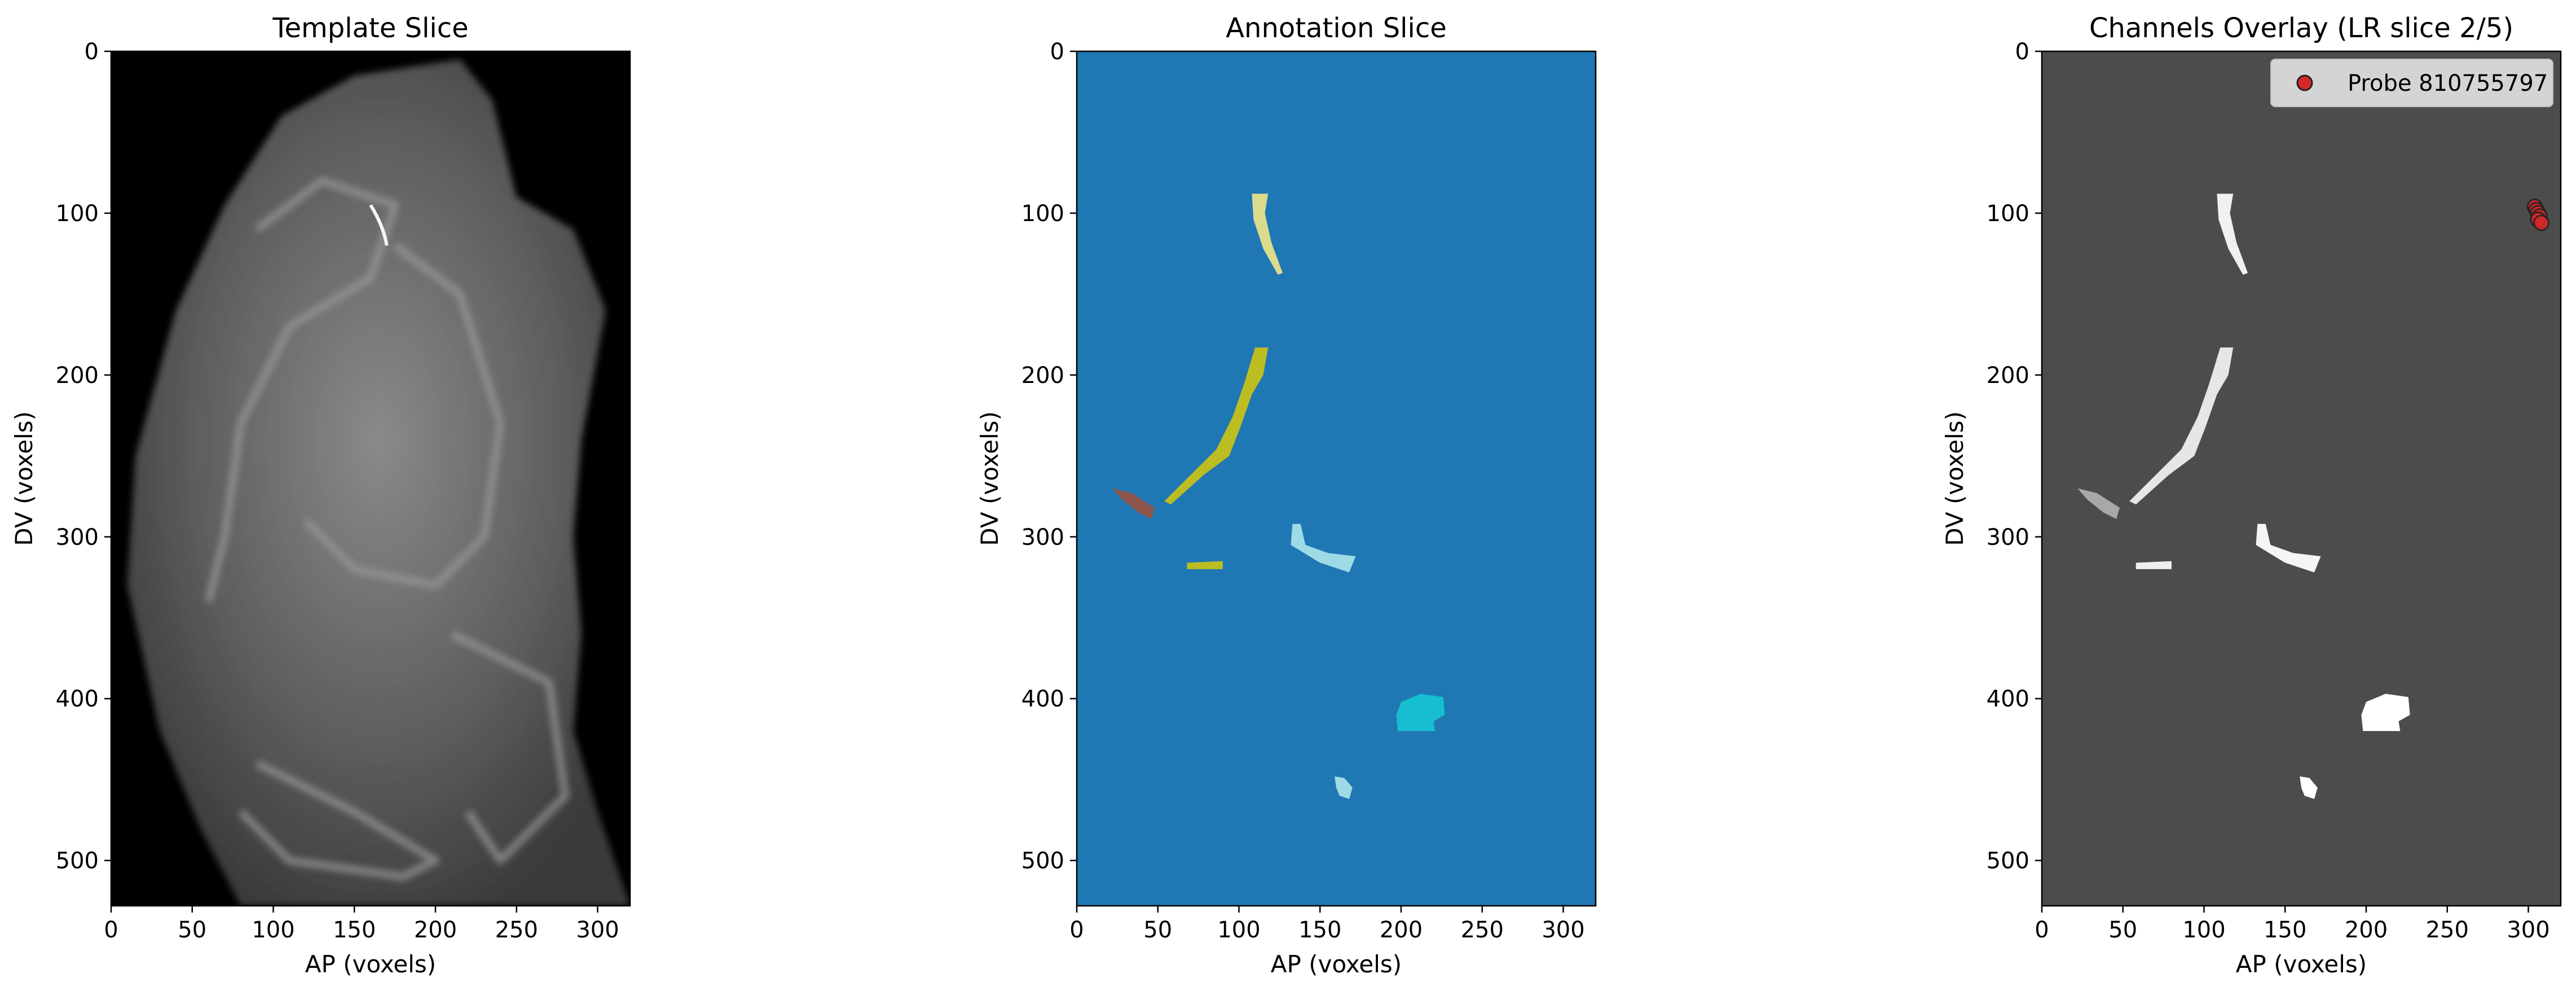  I want to click on probe-channel-point, so click(2541, 222).